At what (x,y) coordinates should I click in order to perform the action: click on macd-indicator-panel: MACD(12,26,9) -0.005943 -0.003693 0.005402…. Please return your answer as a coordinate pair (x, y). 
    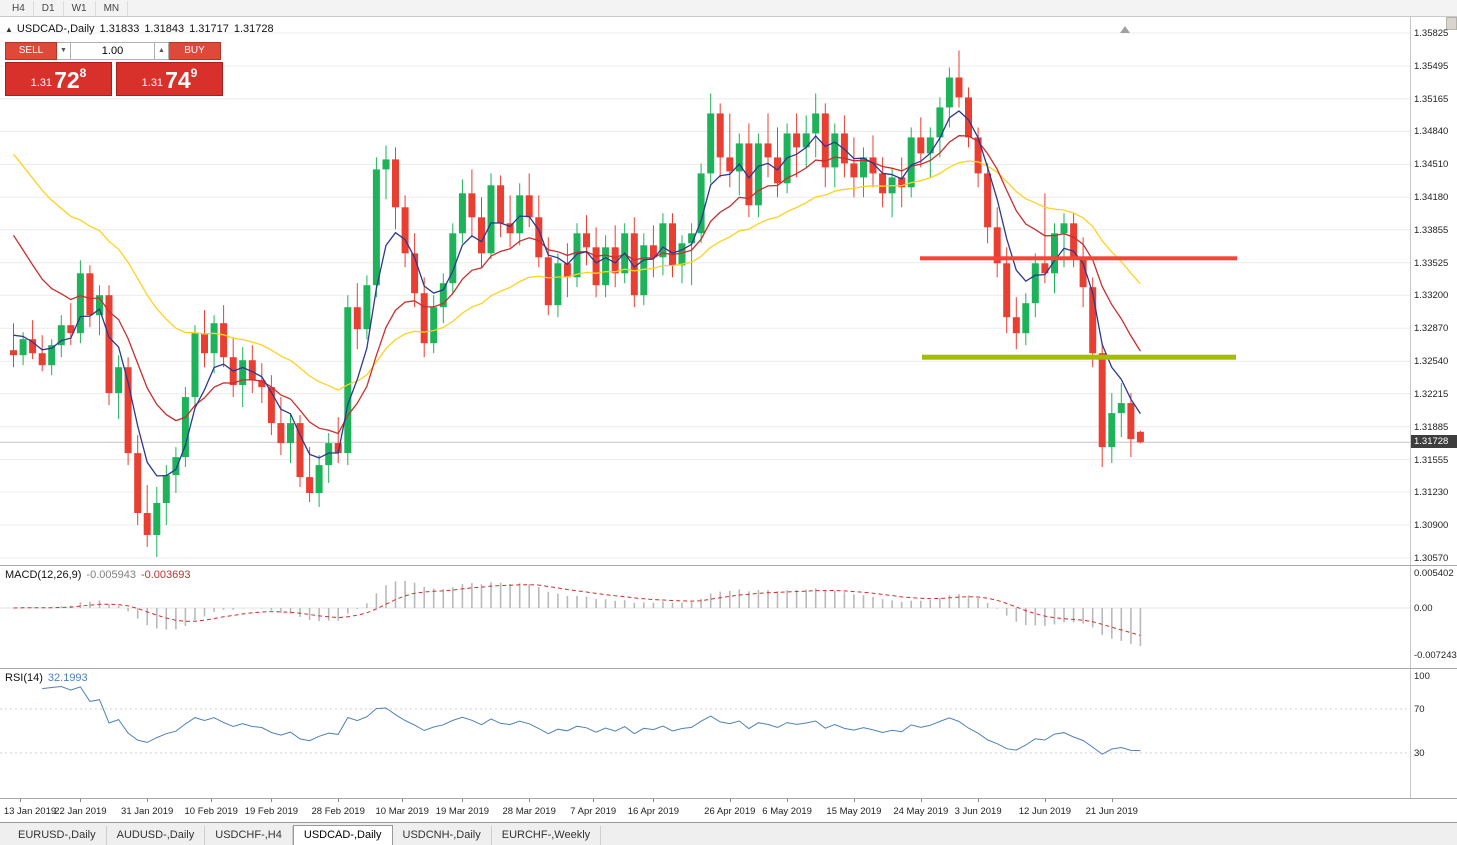
    Looking at the image, I should click on (728, 616).